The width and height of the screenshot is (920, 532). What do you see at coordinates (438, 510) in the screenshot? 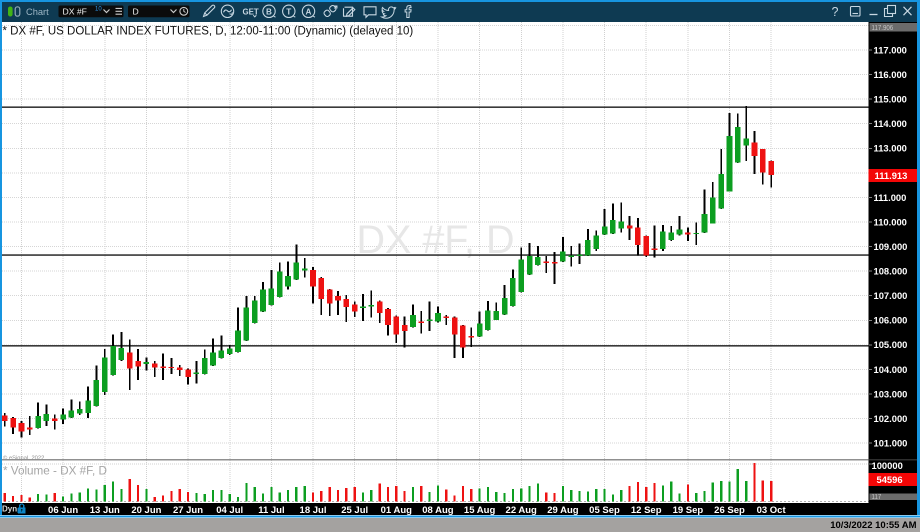
I see `svg-text: 08 Aug` at bounding box center [438, 510].